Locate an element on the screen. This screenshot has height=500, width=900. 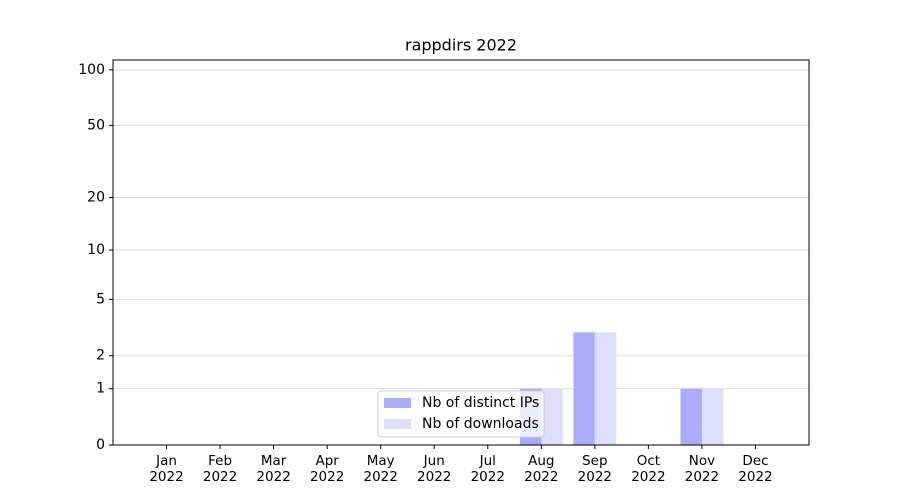
legend: Nb of distinct IPs Nb of downloads is located at coordinates (461, 414).